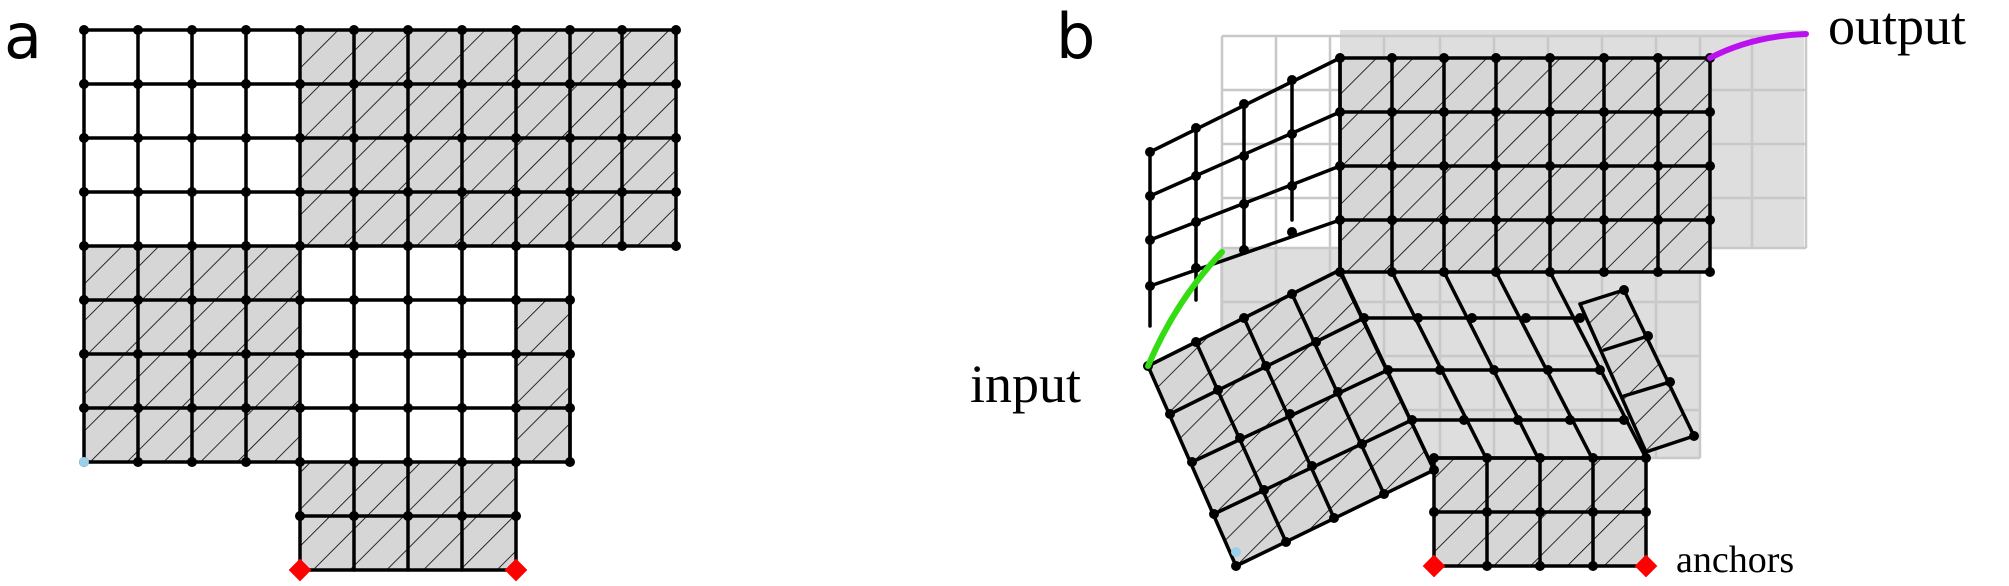  Describe the element at coordinates (1897, 28) in the screenshot. I see `output-label: output` at that location.